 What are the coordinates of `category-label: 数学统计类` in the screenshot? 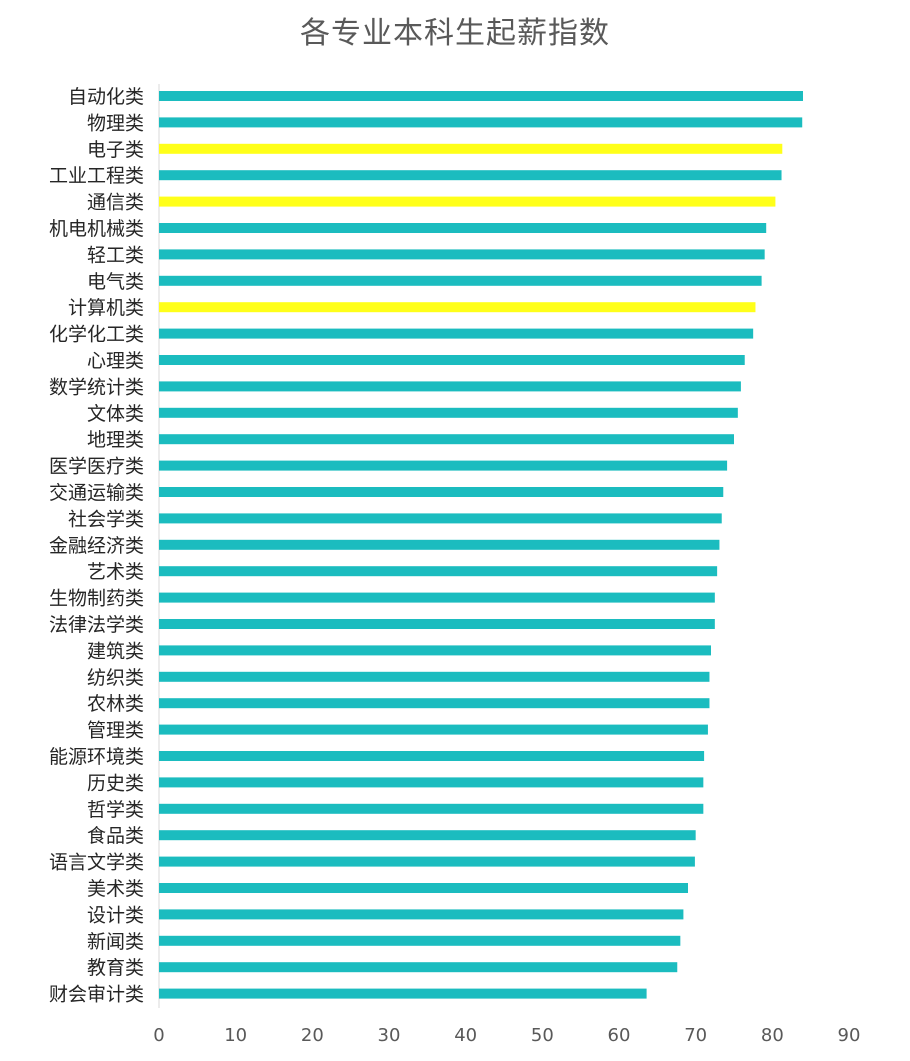 It's located at (96, 387).